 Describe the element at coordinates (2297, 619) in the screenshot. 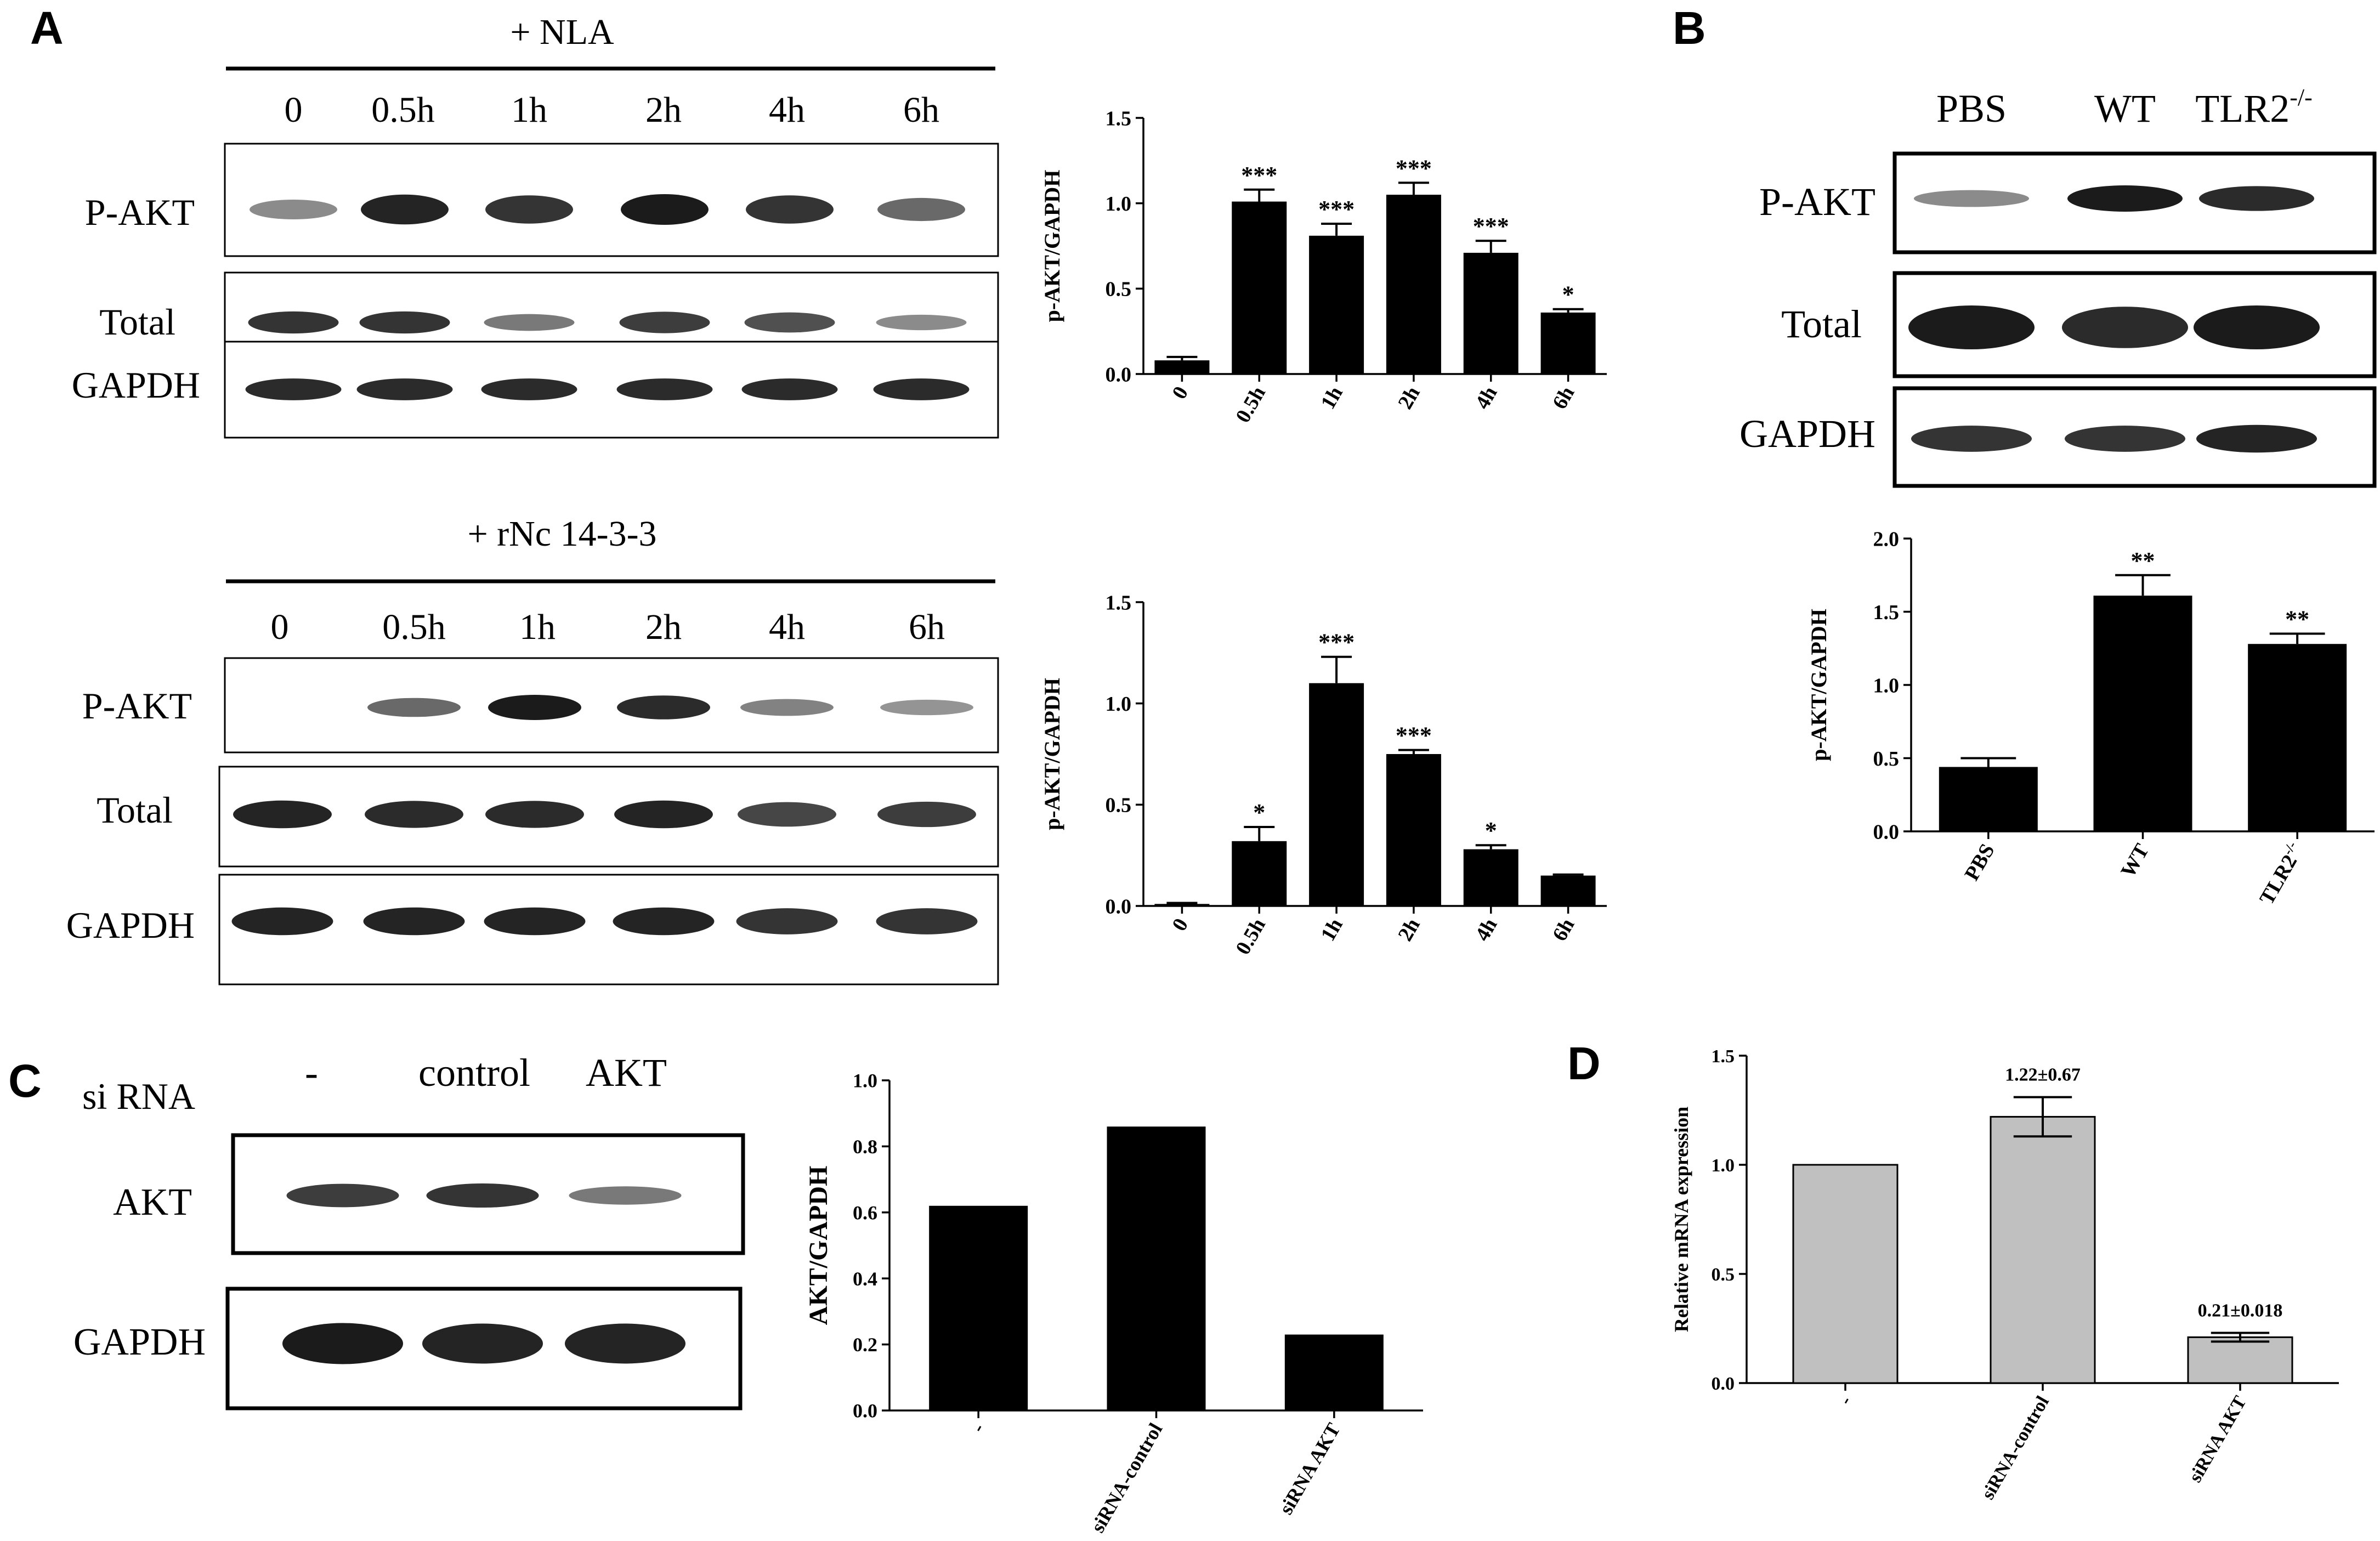

I see `significance-marker: **` at that location.